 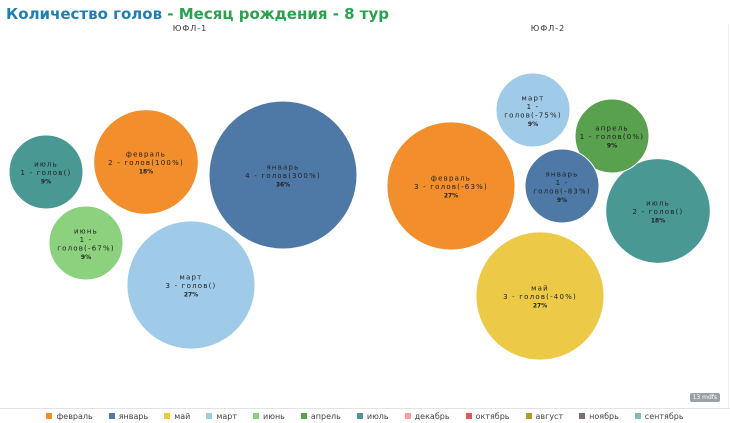 I want to click on legend-item-апрель: апрель, so click(x=320, y=416).